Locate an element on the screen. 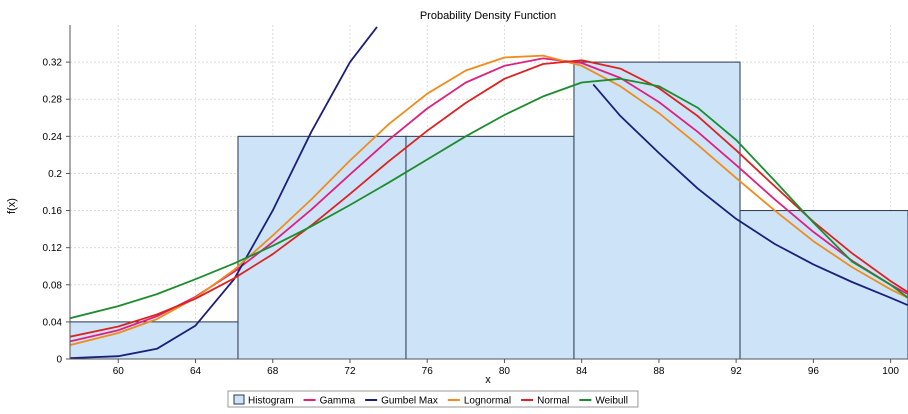  y-tick-label: 0.32 is located at coordinates (53, 63).